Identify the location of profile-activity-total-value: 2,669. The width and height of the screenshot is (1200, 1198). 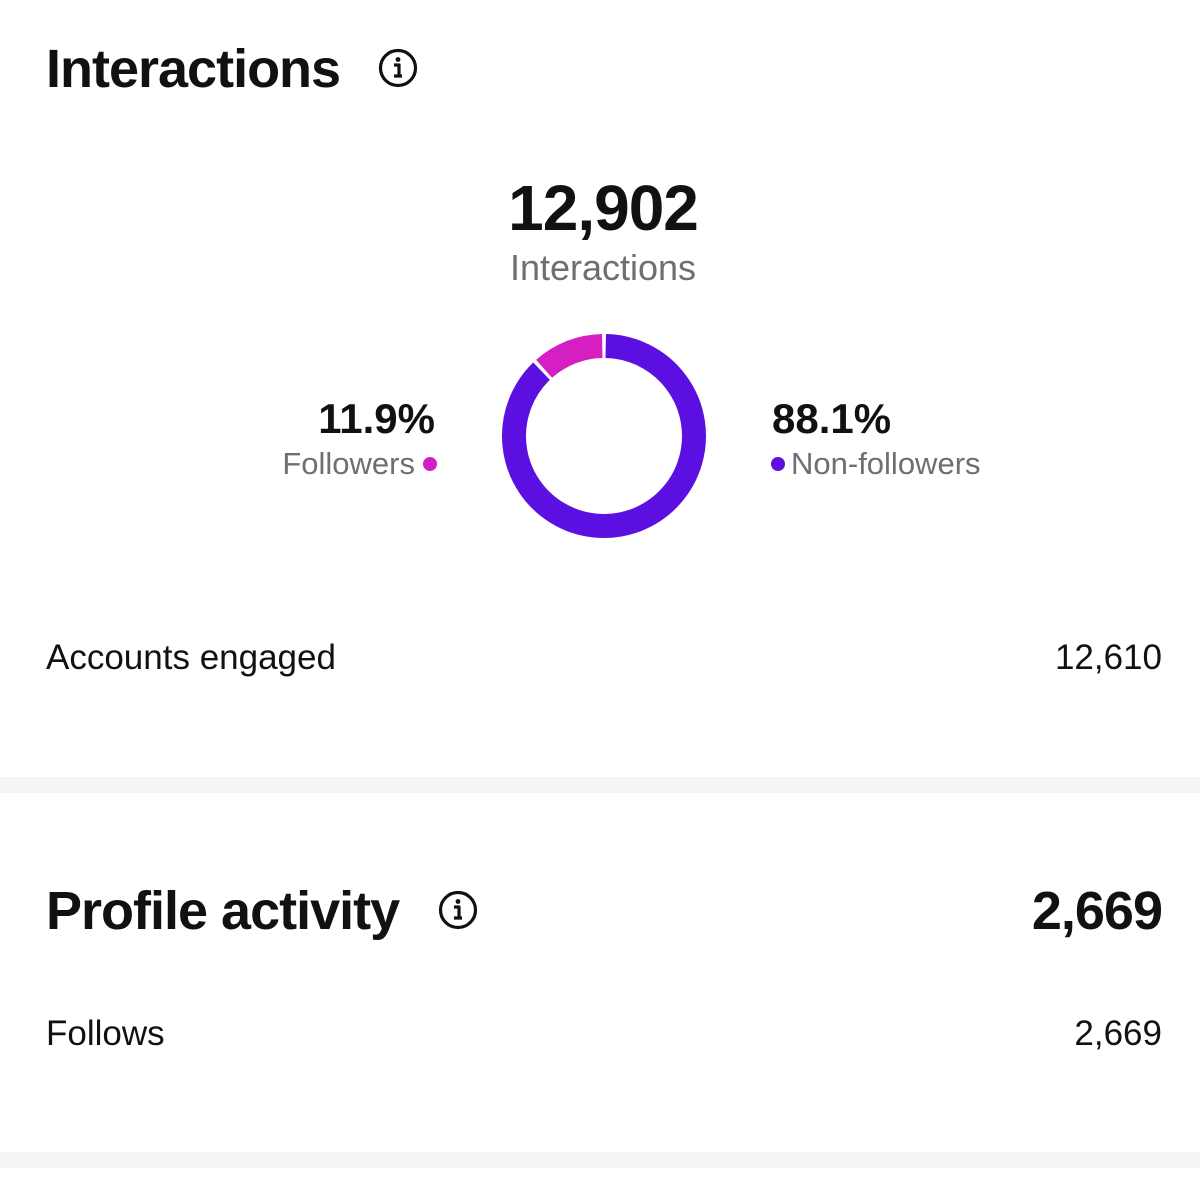
(1097, 911).